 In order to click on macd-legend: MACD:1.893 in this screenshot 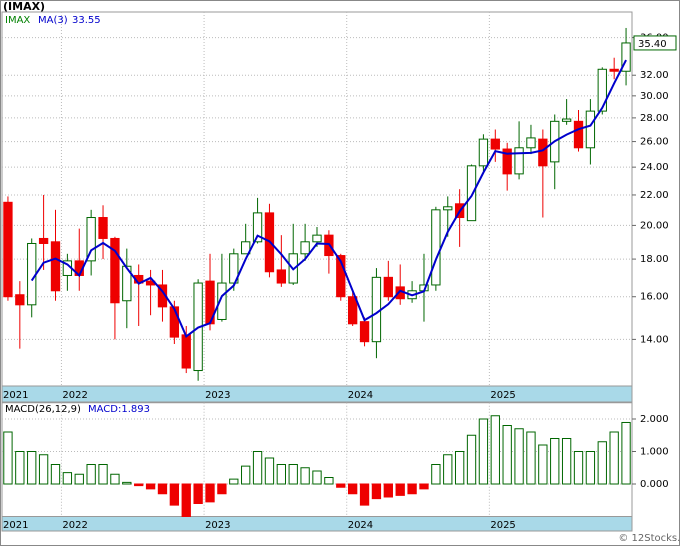, I will do `click(119, 409)`.